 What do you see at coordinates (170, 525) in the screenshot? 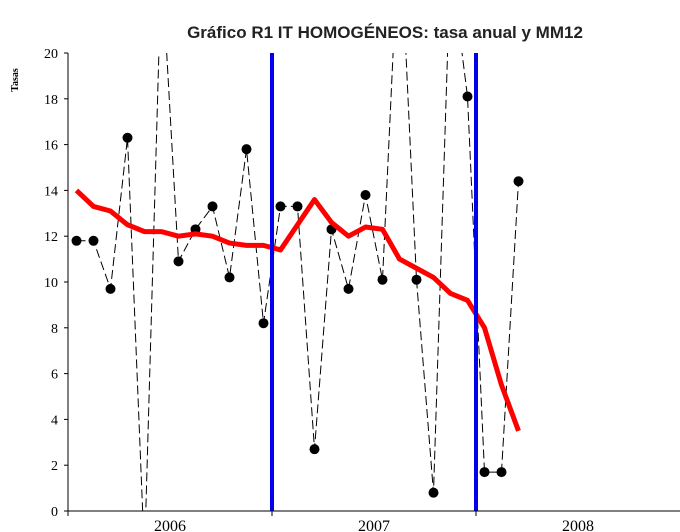
I see `x-tick-label: 2006` at bounding box center [170, 525].